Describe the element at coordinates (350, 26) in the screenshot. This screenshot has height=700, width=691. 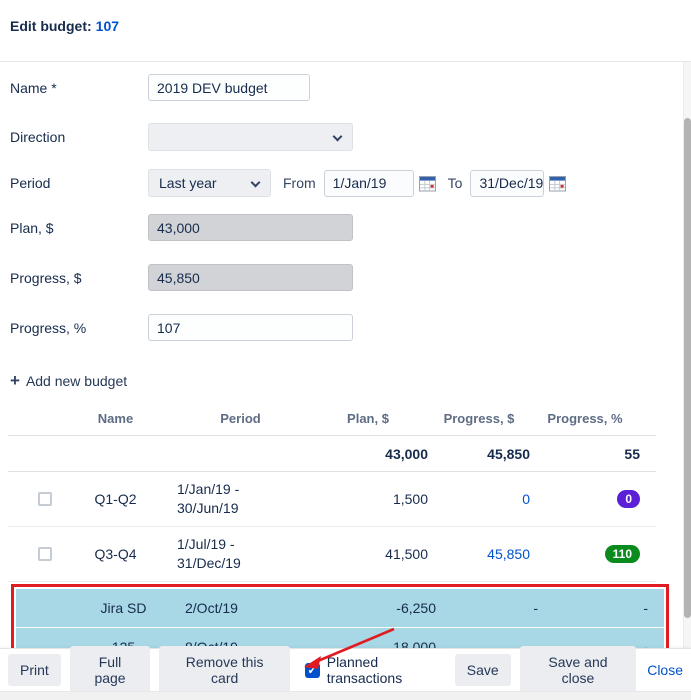
I see `page-title: Edit budget: 107` at that location.